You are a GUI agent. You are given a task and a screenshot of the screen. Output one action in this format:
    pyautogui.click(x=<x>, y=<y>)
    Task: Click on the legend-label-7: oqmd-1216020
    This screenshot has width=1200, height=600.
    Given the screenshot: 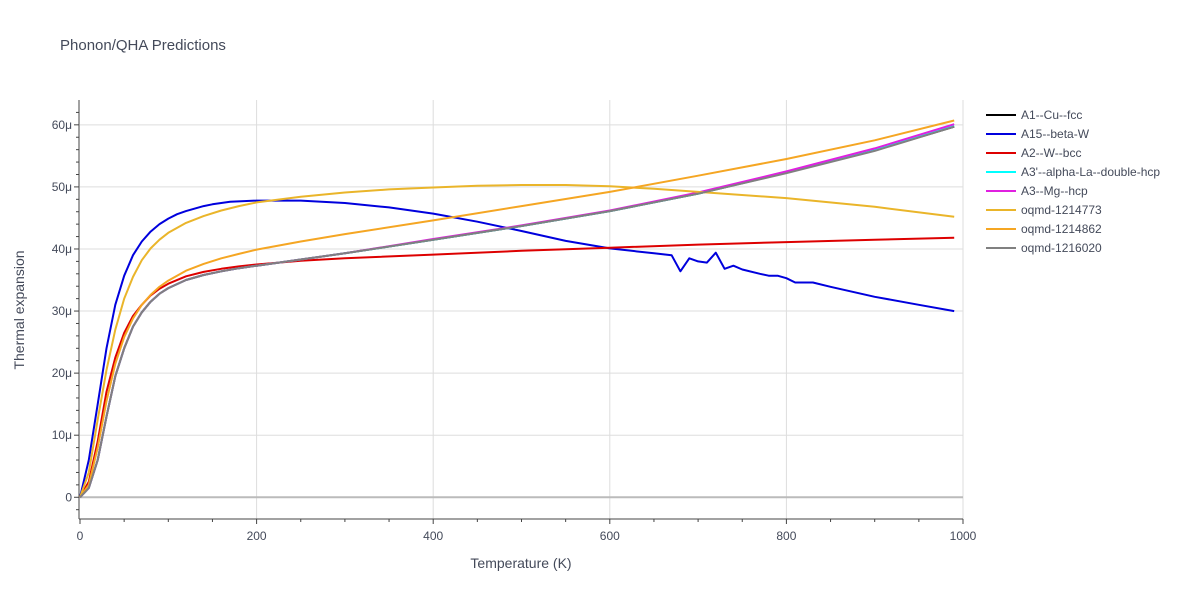 What is the action you would take?
    pyautogui.click(x=1061, y=248)
    